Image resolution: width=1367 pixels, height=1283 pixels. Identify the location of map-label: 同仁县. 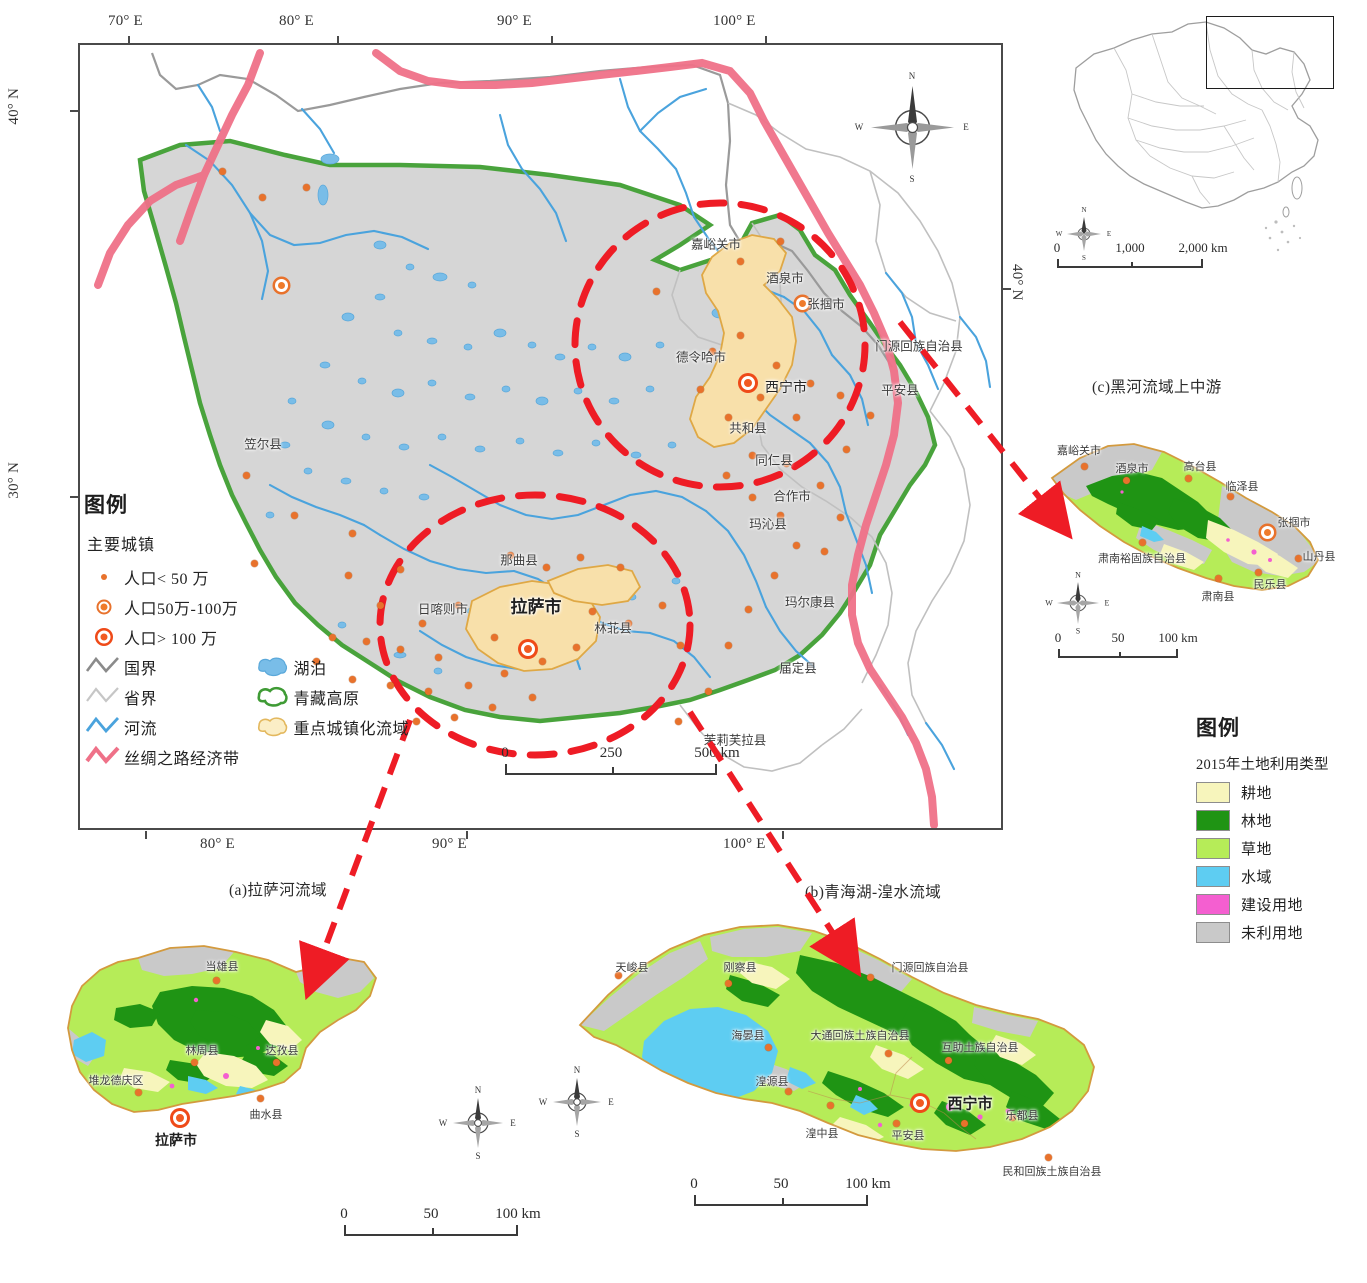
(774, 460).